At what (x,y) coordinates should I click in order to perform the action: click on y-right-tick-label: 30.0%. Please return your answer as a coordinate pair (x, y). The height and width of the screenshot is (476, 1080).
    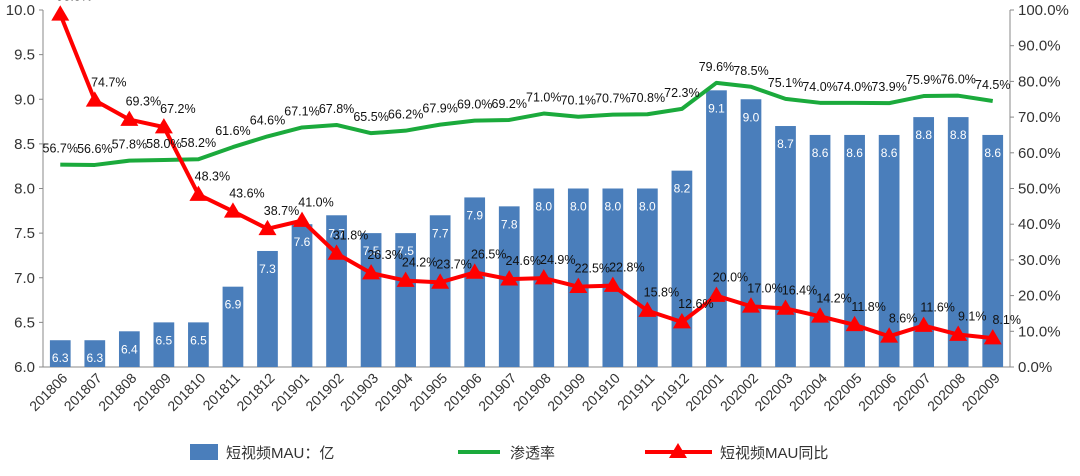
    Looking at the image, I should click on (1039, 260).